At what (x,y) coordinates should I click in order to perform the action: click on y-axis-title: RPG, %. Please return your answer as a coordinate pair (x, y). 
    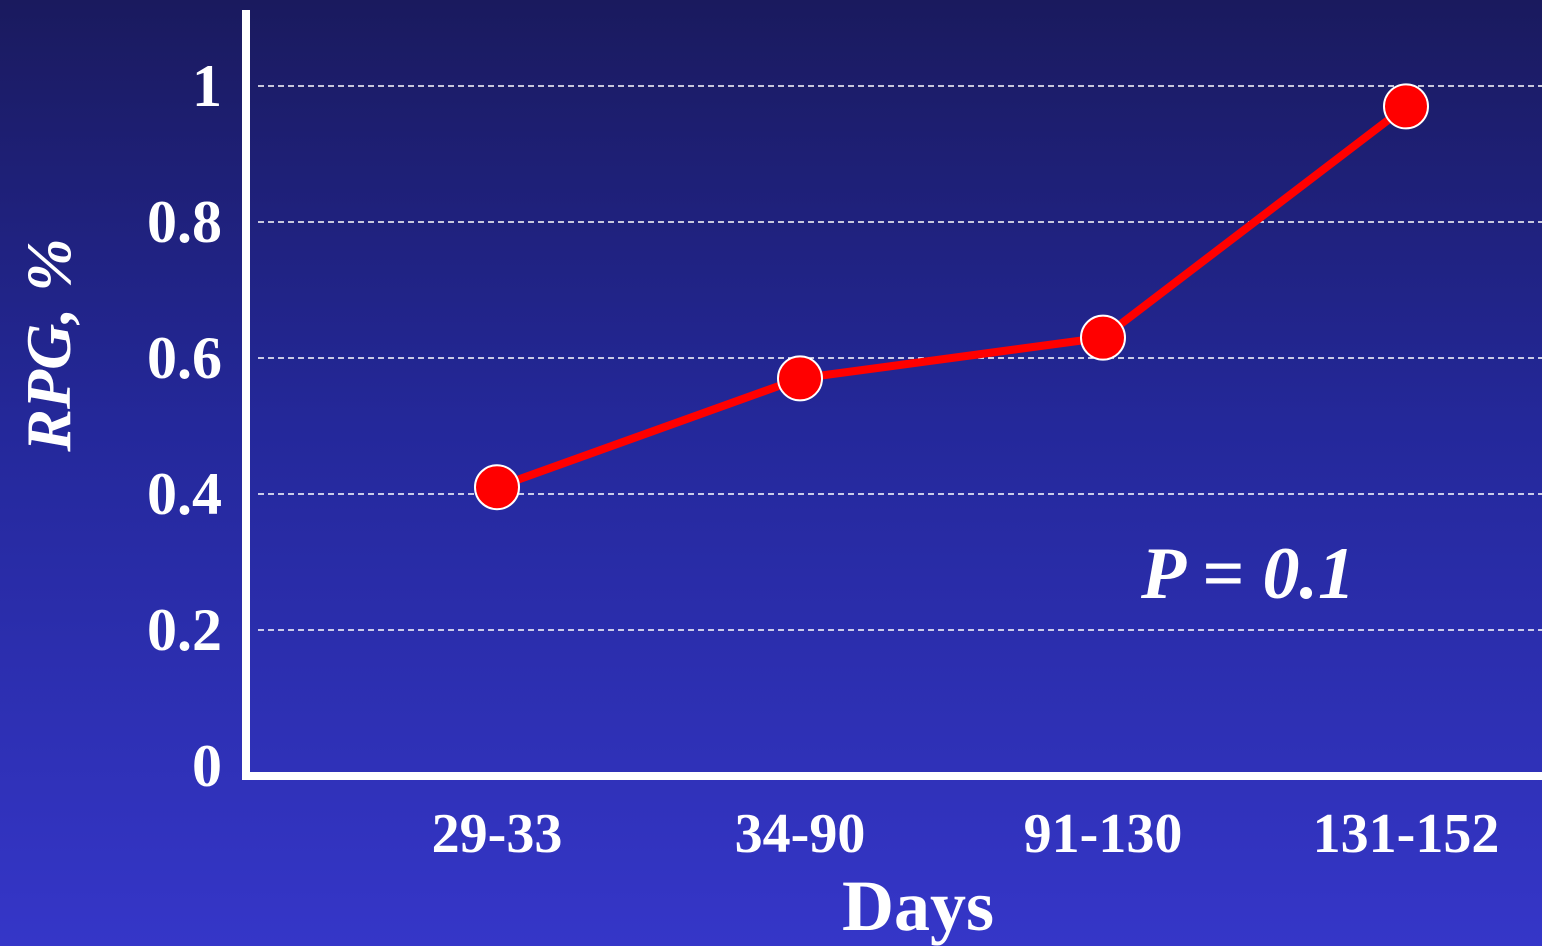
    Looking at the image, I should click on (48, 345).